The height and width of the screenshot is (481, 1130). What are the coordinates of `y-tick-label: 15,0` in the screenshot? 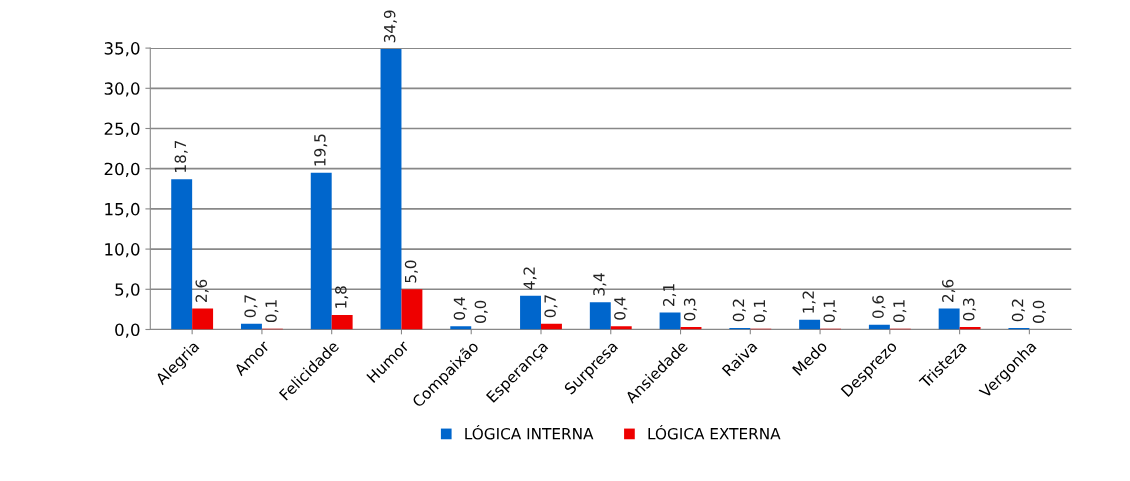 It's located at (122, 210).